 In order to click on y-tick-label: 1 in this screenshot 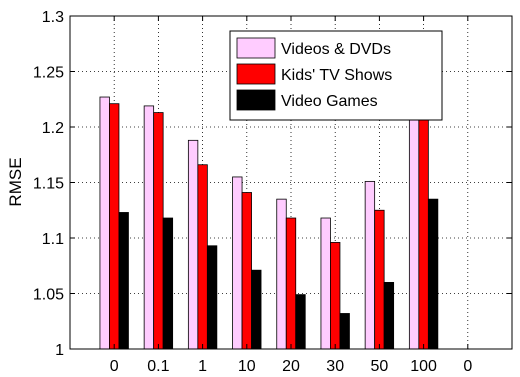, I will do `click(59, 350)`.